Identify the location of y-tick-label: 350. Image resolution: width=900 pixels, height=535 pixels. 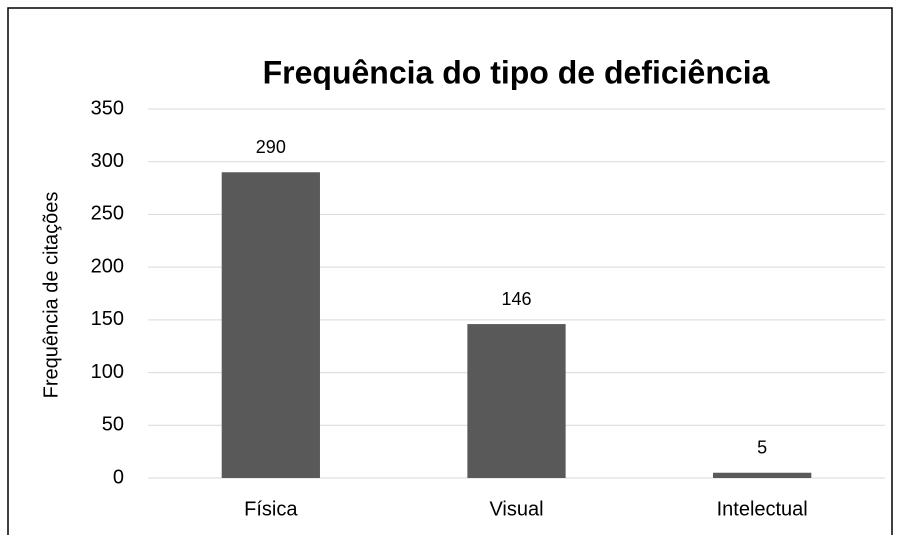
(107, 108).